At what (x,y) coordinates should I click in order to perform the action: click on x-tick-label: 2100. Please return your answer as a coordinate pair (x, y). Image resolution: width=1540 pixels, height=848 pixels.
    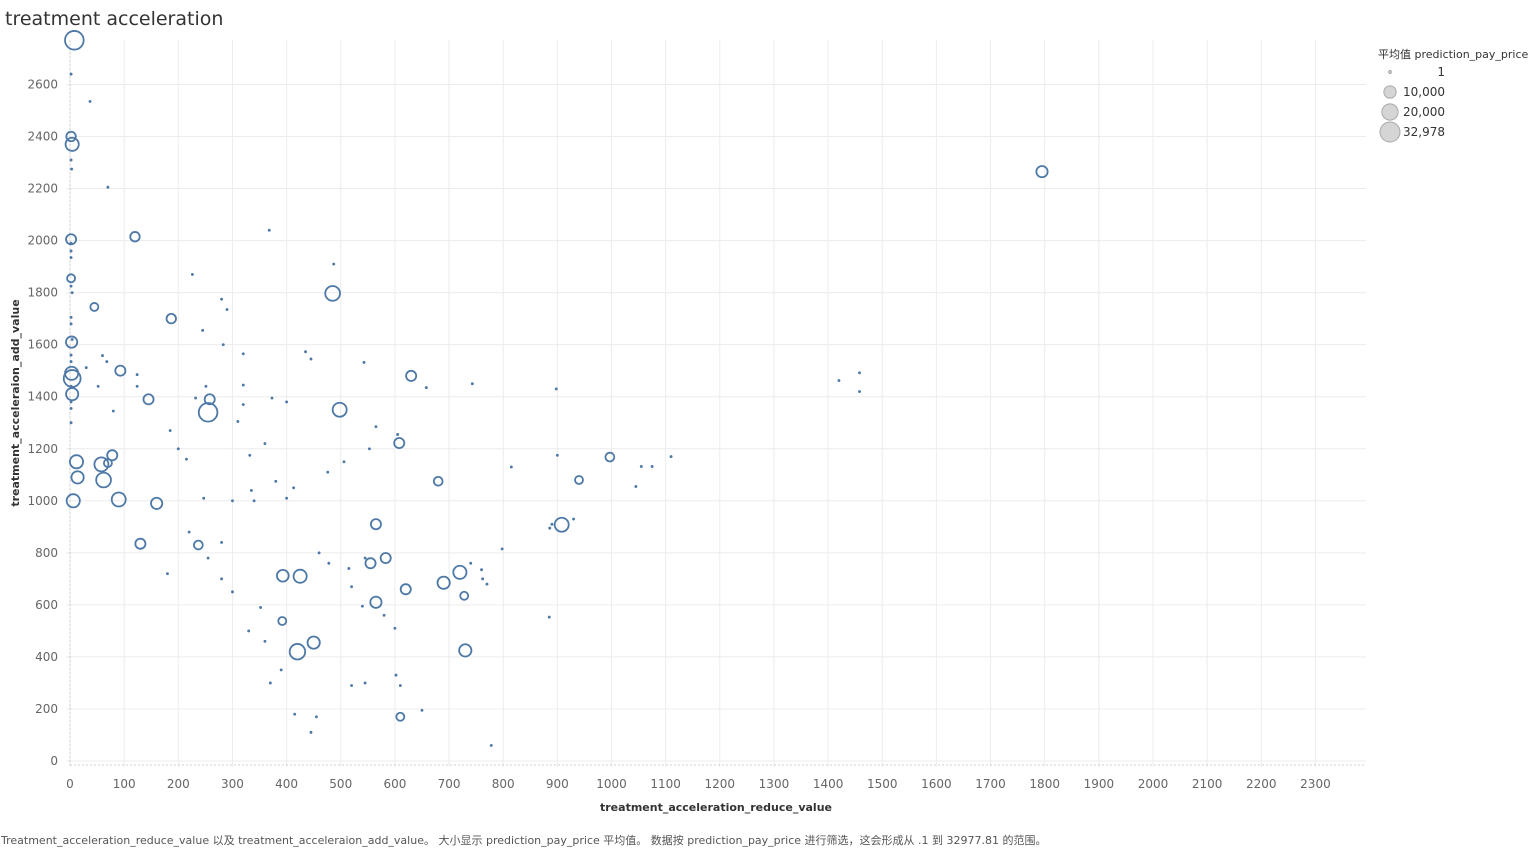
    Looking at the image, I should click on (1207, 784).